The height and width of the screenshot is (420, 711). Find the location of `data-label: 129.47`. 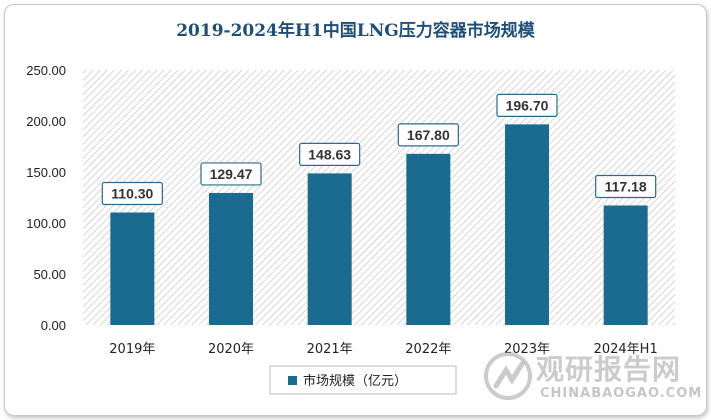

data-label: 129.47 is located at coordinates (231, 174).